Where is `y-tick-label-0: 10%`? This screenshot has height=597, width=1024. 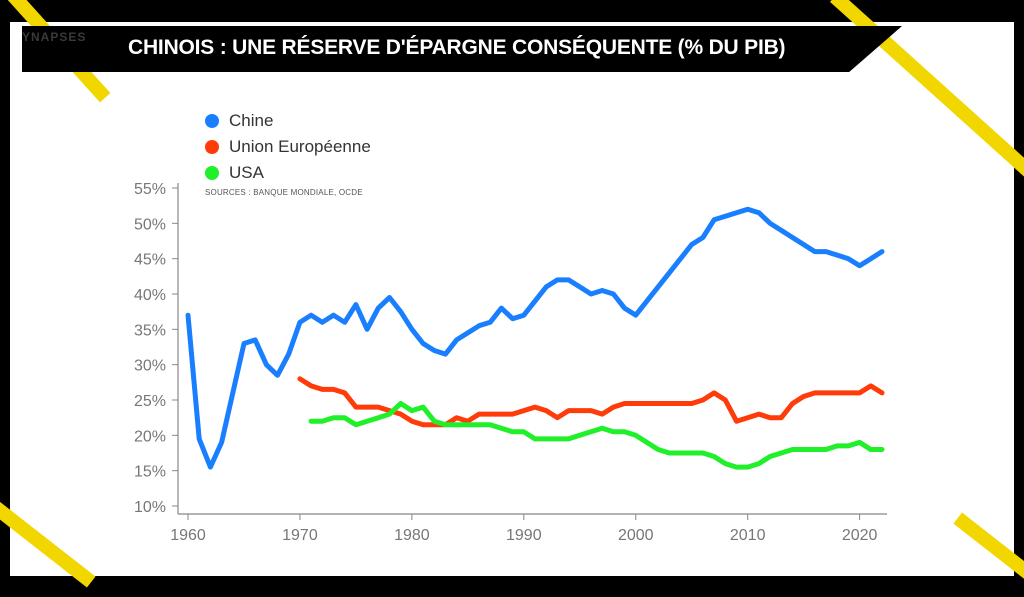 y-tick-label-0: 10% is located at coordinates (150, 507).